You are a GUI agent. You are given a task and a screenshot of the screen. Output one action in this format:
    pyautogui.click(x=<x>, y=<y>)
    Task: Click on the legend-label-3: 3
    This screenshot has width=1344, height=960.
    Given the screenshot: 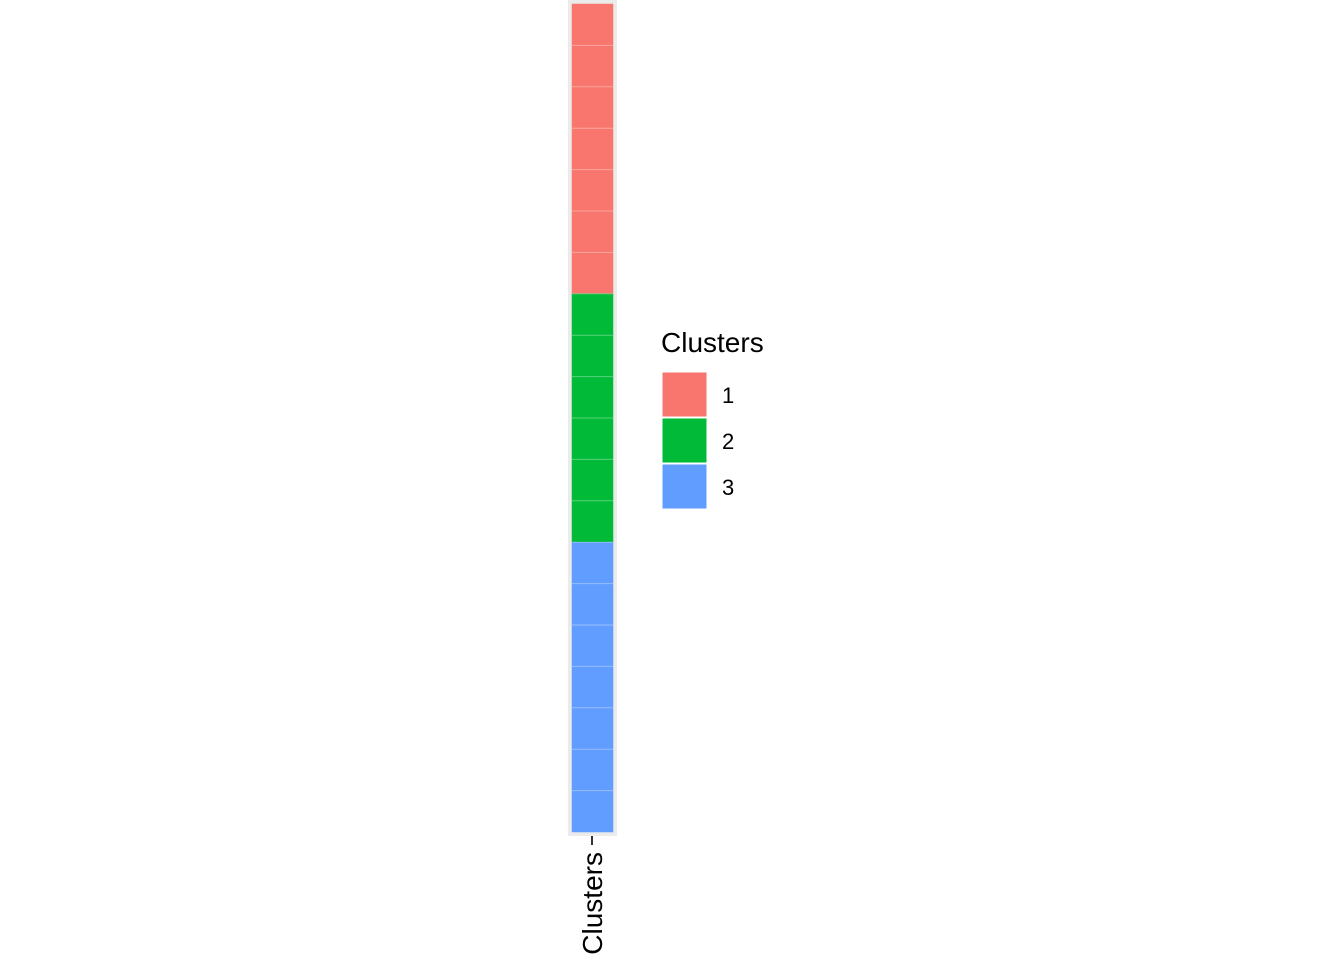 What is the action you would take?
    pyautogui.click(x=728, y=487)
    